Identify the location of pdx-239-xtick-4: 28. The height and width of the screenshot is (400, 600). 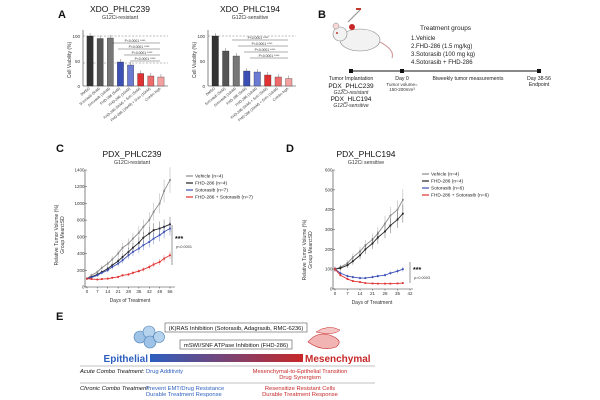
(129, 291).